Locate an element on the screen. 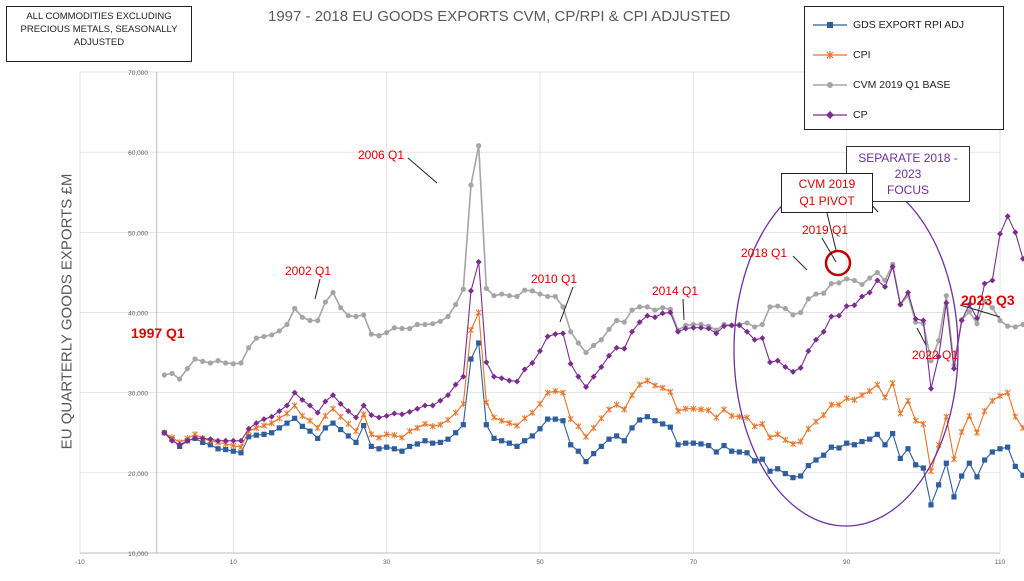  legend-label-gds: GDS EXPORT RPI ADJ is located at coordinates (909, 25).